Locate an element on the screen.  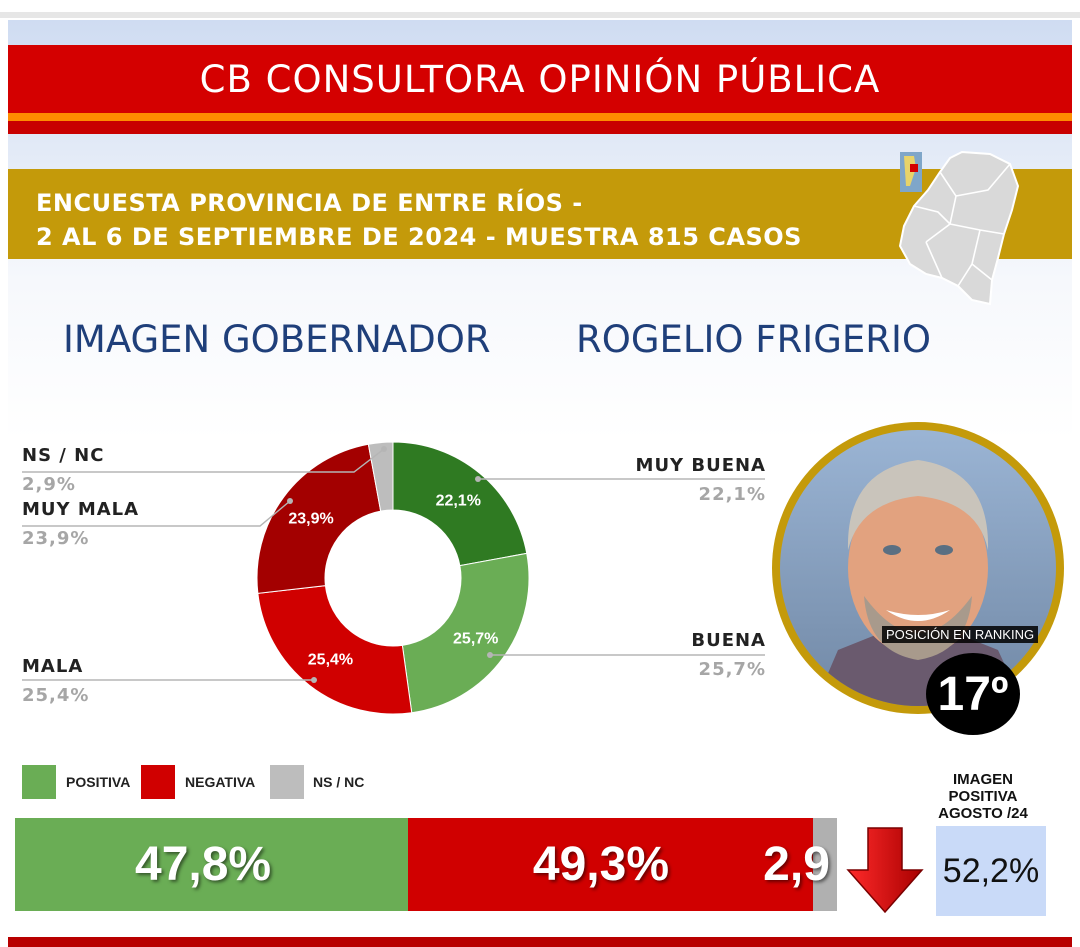
bar-segment-nsnc-label: 2,9 is located at coordinates (796, 864).